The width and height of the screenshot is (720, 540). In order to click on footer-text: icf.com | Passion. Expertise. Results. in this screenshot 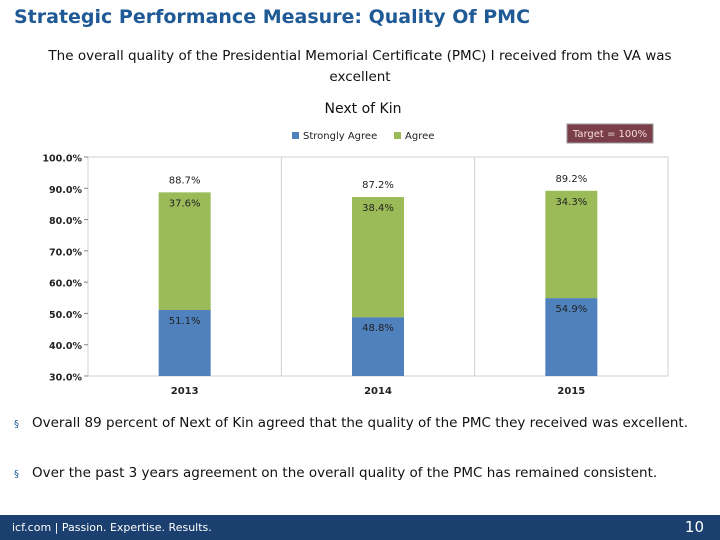, I will do `click(112, 527)`.